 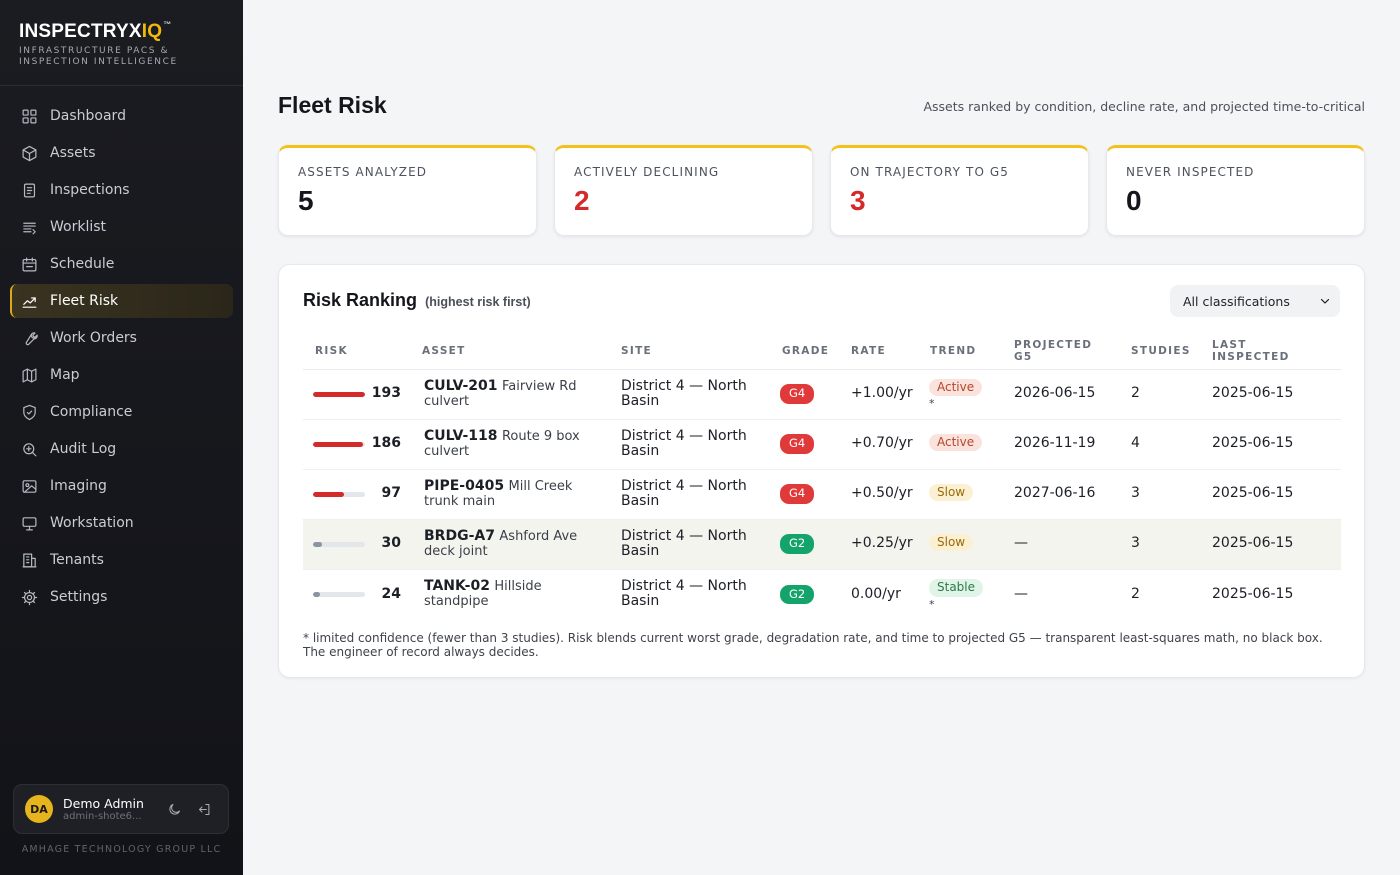 What do you see at coordinates (93, 338) in the screenshot?
I see `sidebar-item-label: Work Orders` at bounding box center [93, 338].